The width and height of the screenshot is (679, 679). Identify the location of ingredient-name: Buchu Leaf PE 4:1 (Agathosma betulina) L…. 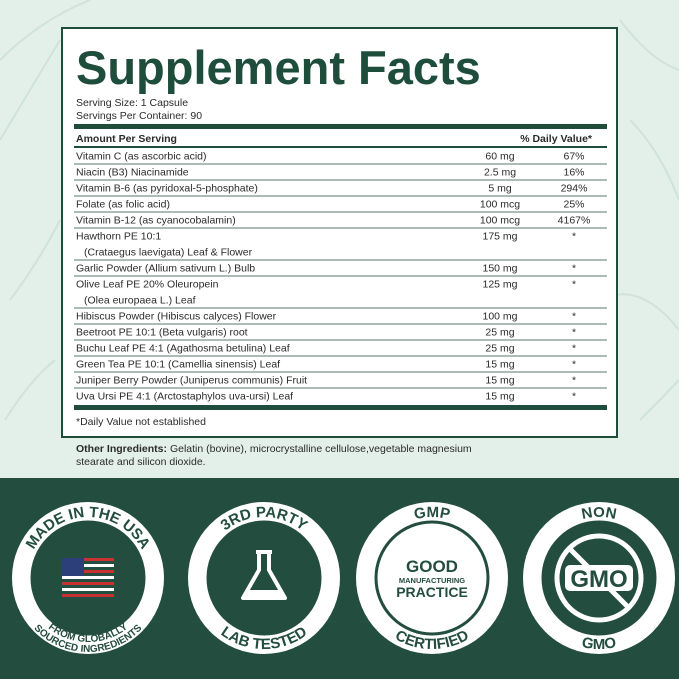
(183, 349).